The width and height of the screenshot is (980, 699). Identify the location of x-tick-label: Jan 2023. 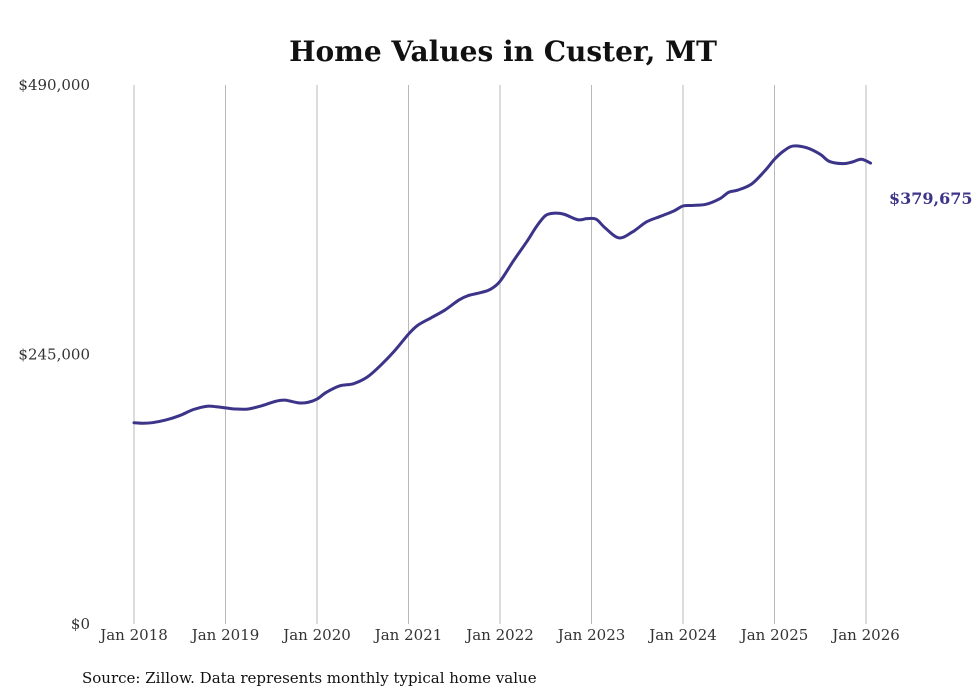
(591, 635).